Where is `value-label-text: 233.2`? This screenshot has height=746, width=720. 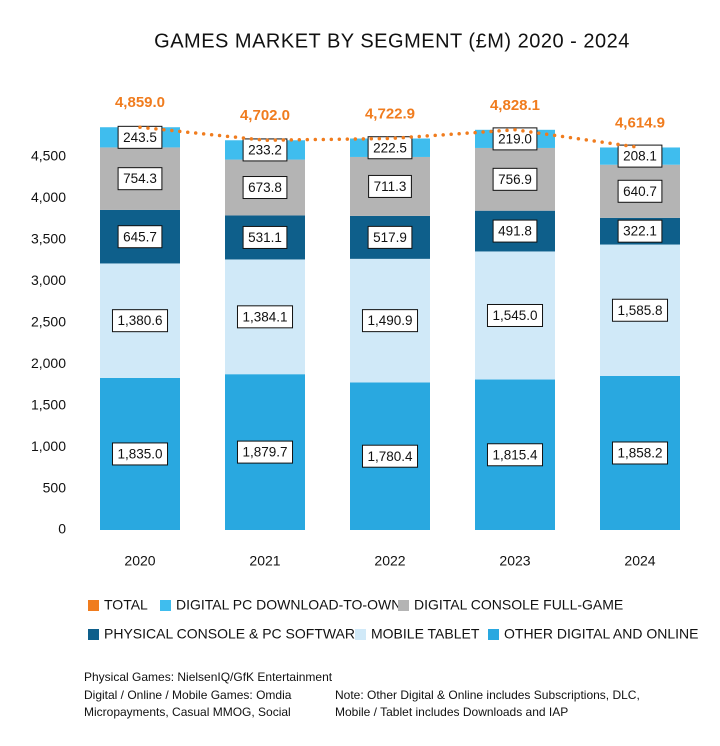 value-label-text: 233.2 is located at coordinates (265, 149).